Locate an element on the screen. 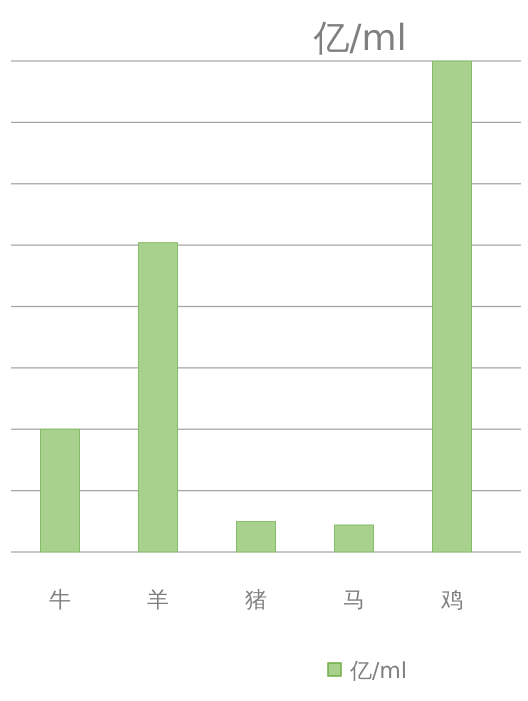 The width and height of the screenshot is (528, 701). x-tick-label: 猪 is located at coordinates (256, 600).